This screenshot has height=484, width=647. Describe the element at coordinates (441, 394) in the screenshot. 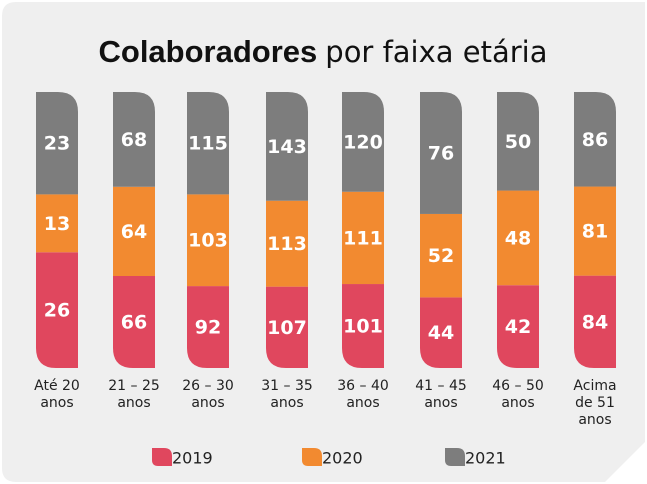

I see `x-tick-label: 41 – 45 anos` at that location.